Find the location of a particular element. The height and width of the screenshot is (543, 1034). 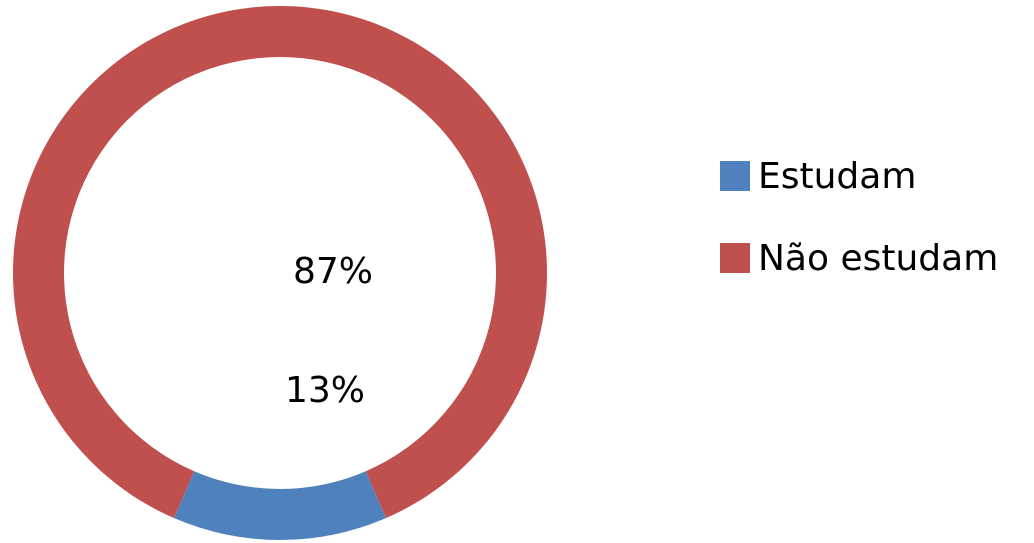

legend-item-nao-estudam: Não estudam is located at coordinates (859, 258).